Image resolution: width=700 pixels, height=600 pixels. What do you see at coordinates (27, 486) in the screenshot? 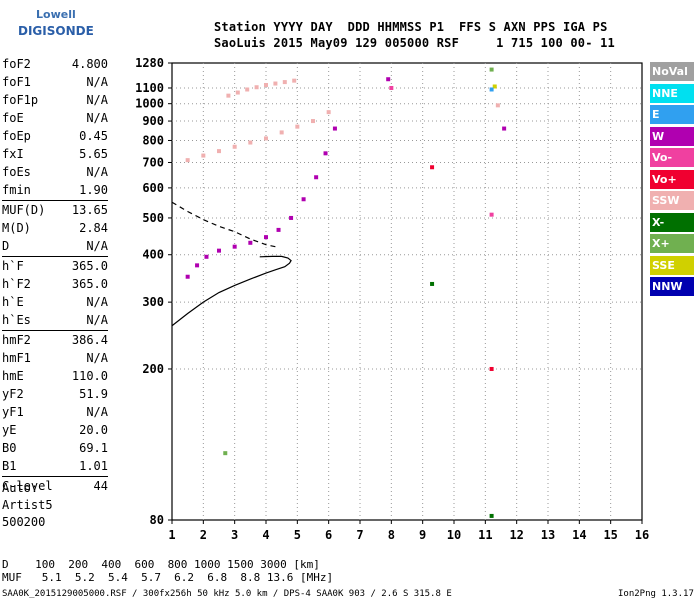
I see `param-label: C-level` at bounding box center [27, 486].